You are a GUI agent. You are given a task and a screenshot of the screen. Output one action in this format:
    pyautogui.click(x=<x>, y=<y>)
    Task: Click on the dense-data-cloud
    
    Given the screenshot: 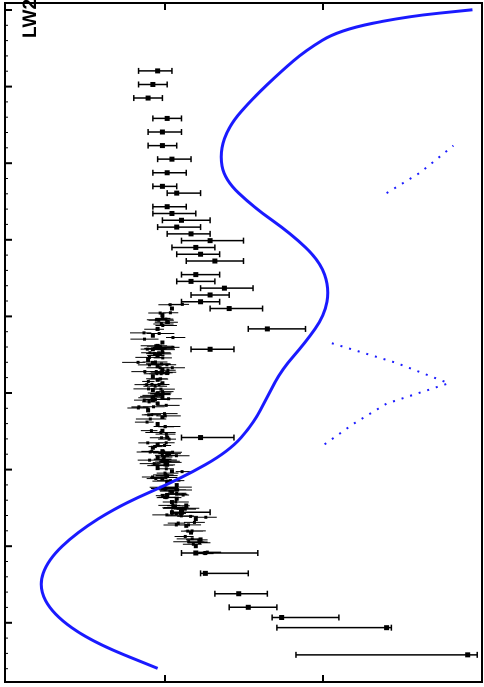 What is the action you would take?
    pyautogui.click(x=172, y=429)
    